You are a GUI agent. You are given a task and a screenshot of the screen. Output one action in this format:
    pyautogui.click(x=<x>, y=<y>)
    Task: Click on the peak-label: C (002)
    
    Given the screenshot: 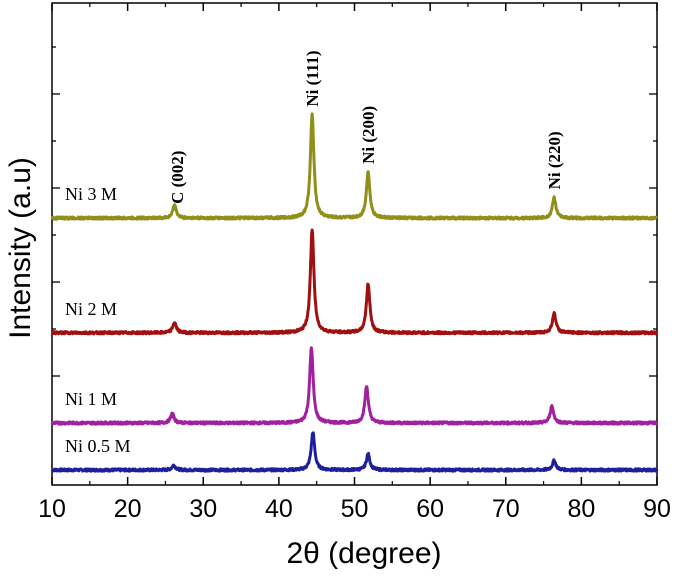 What is the action you would take?
    pyautogui.click(x=177, y=177)
    